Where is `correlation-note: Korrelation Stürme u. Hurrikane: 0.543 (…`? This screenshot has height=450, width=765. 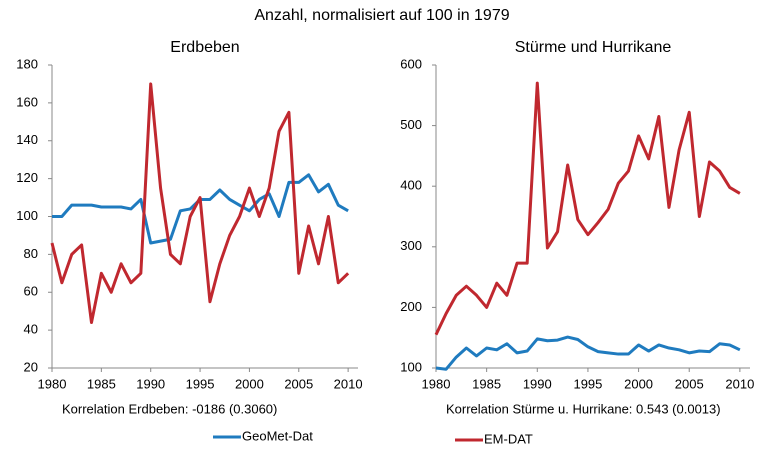
correlation-note: Korrelation Stürme u. Hurrikane: 0.543 (… is located at coordinates (583, 408).